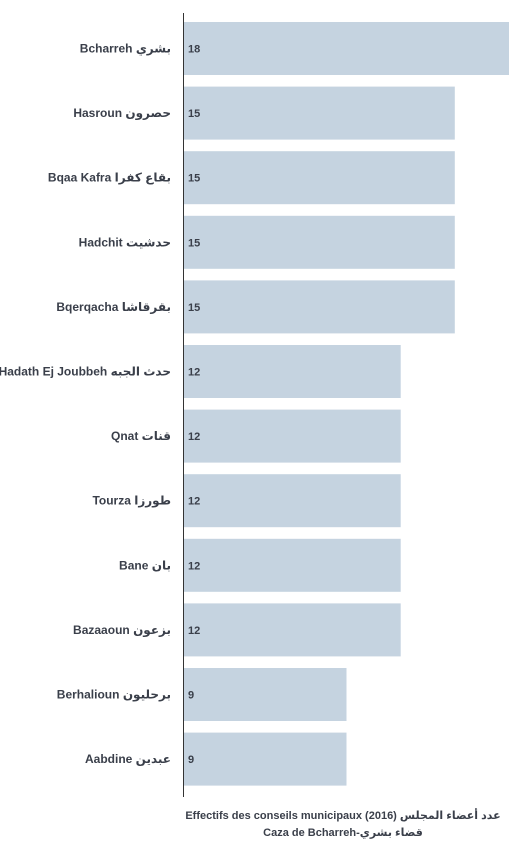  Describe the element at coordinates (122, 113) in the screenshot. I see `category-label: Hasroun حصرون` at that location.